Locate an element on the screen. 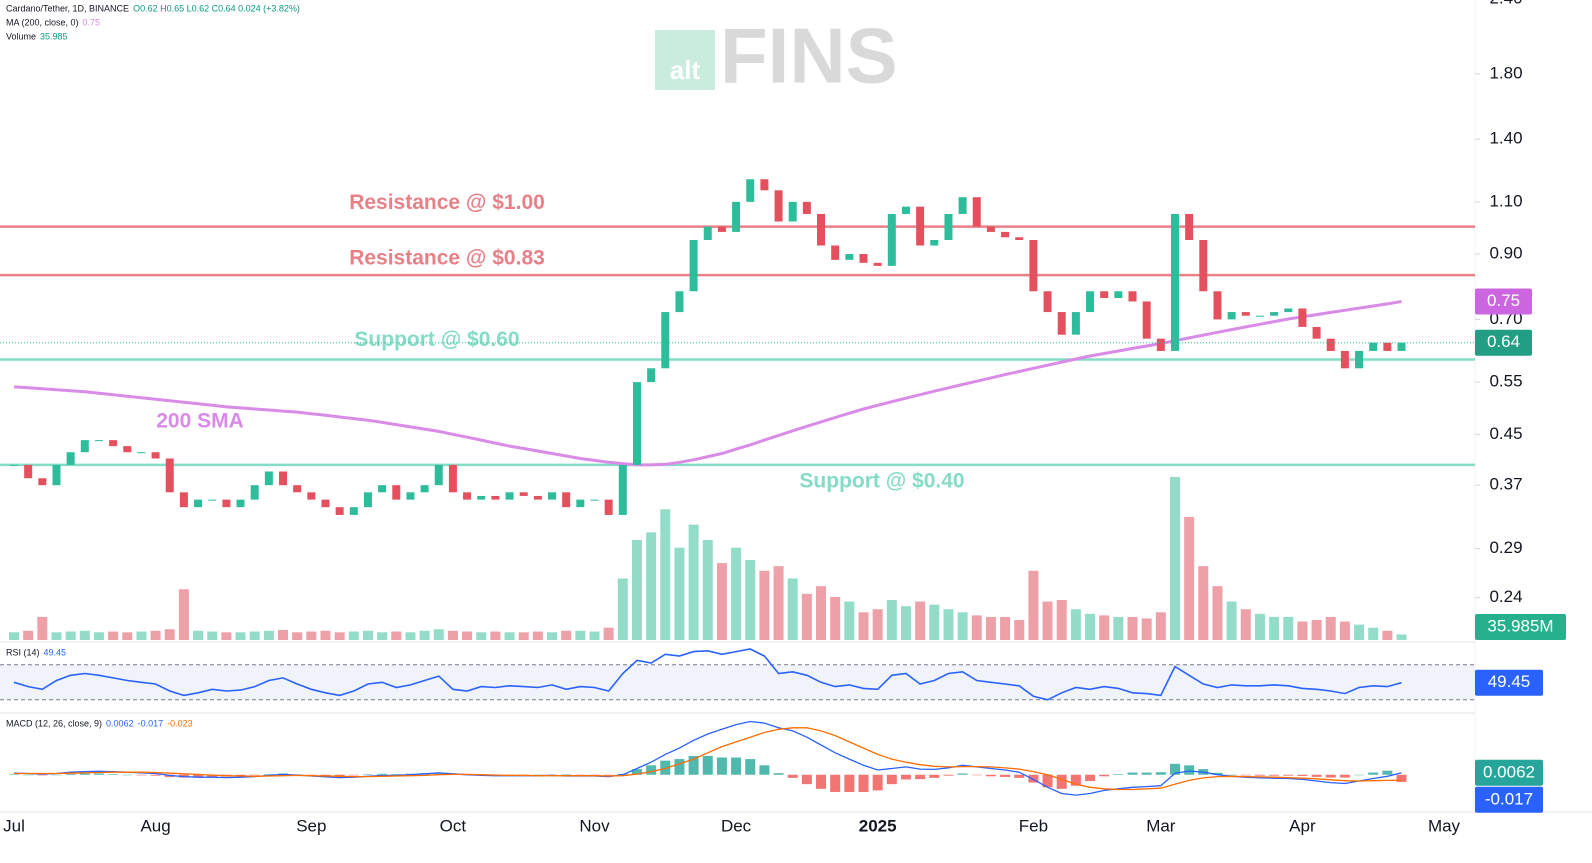 This screenshot has width=1592, height=863. rsi-value-box is located at coordinates (1509, 682).